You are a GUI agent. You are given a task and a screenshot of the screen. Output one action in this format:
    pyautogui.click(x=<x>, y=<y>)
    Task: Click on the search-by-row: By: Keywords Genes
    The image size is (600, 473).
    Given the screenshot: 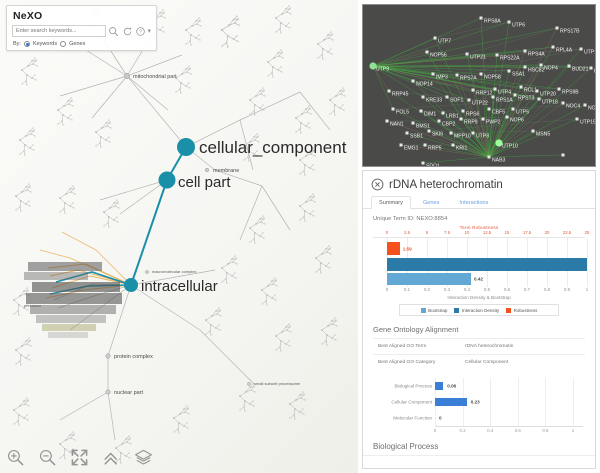 What is the action you would take?
    pyautogui.click(x=84, y=44)
    